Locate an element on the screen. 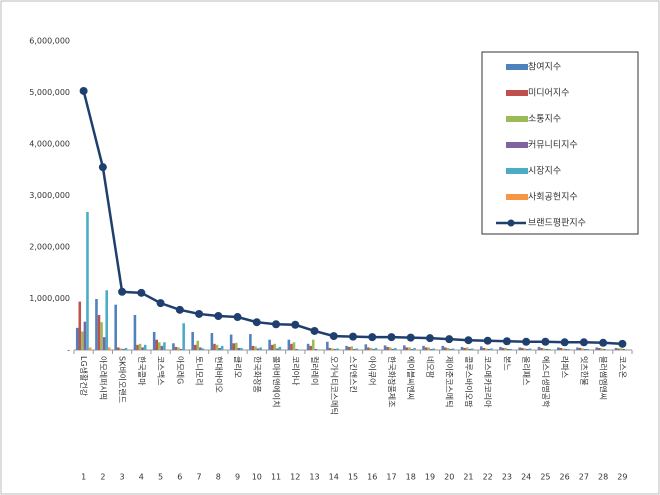 This screenshot has width=660, height=495. category-number: 2 is located at coordinates (102, 477).